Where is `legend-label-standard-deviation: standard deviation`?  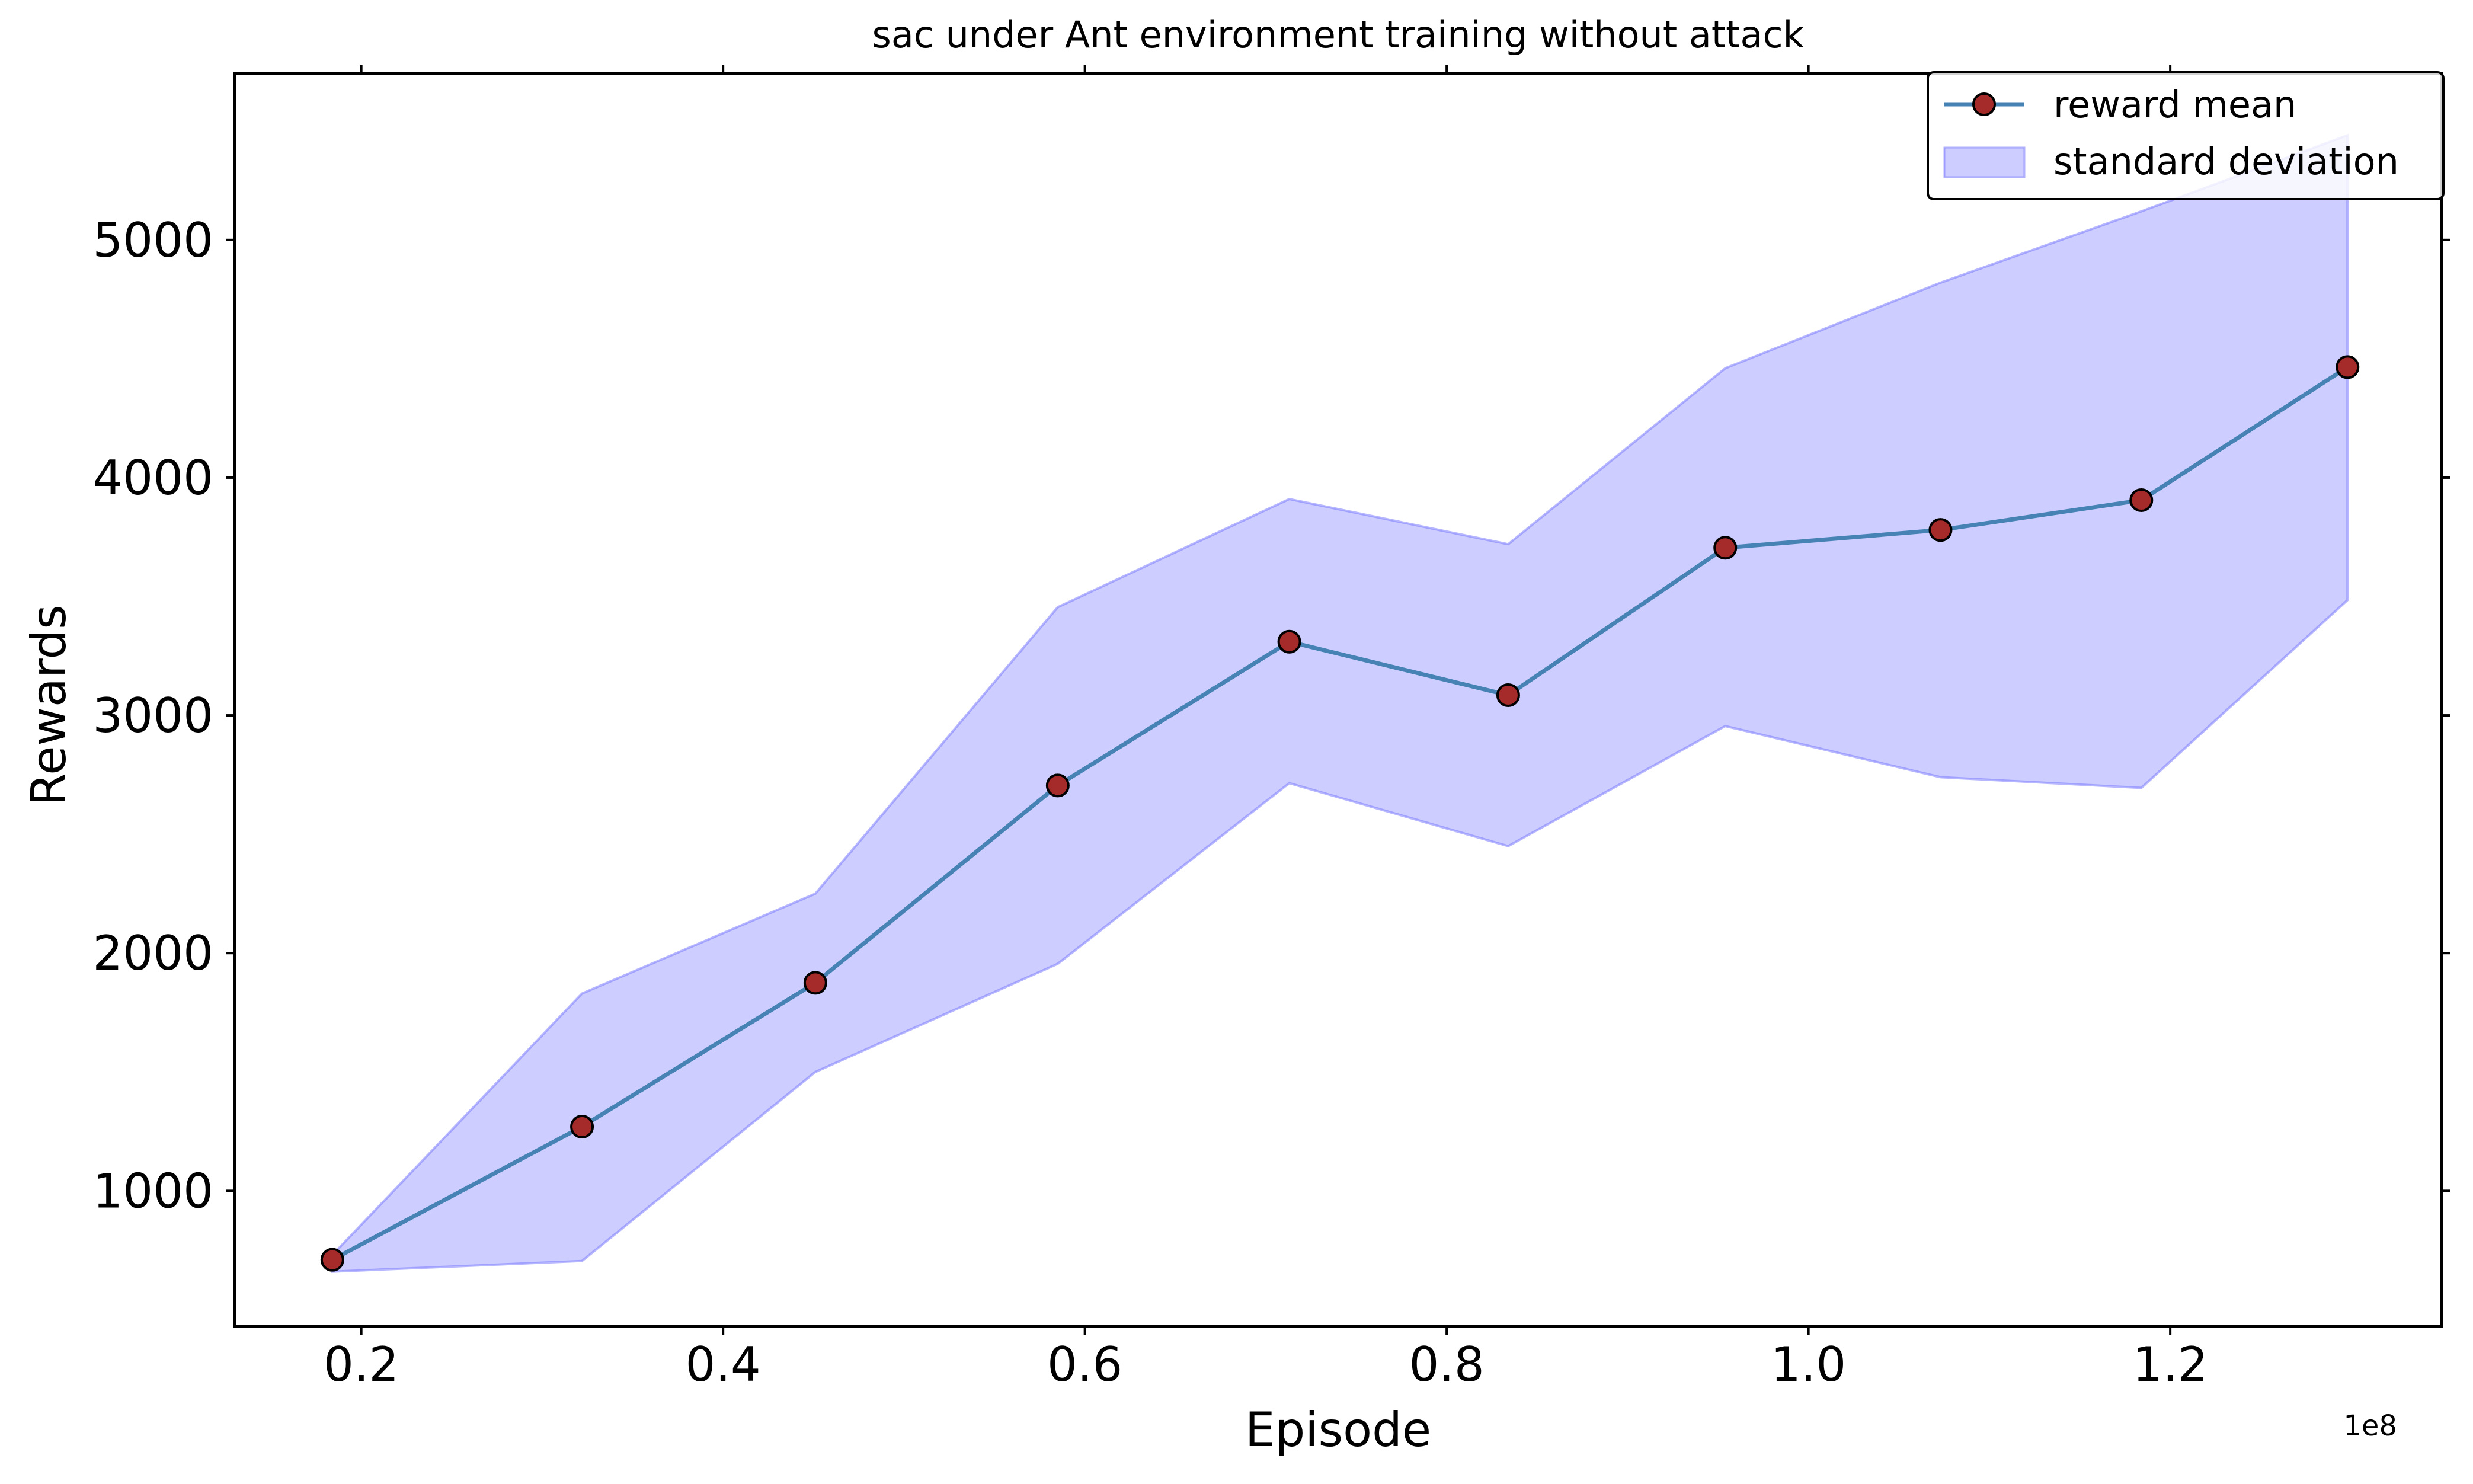 legend-label-standard-deviation: standard deviation is located at coordinates (2226, 162).